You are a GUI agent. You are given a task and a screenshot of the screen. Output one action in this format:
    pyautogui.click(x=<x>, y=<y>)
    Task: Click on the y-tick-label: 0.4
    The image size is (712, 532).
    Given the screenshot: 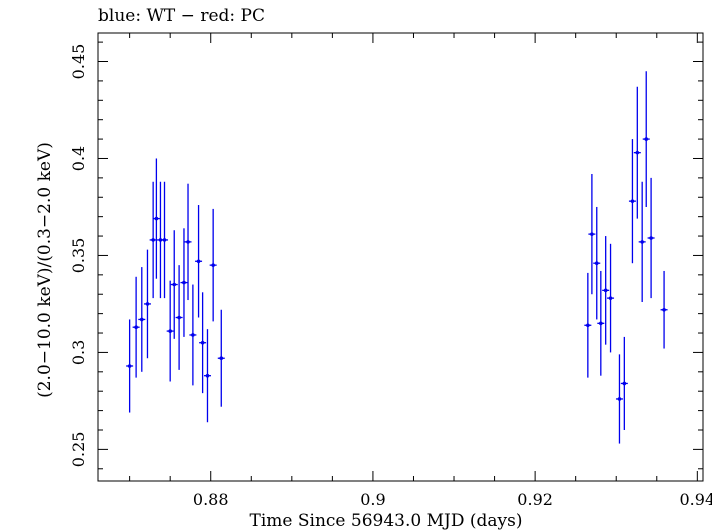 What is the action you would take?
    pyautogui.click(x=78, y=158)
    